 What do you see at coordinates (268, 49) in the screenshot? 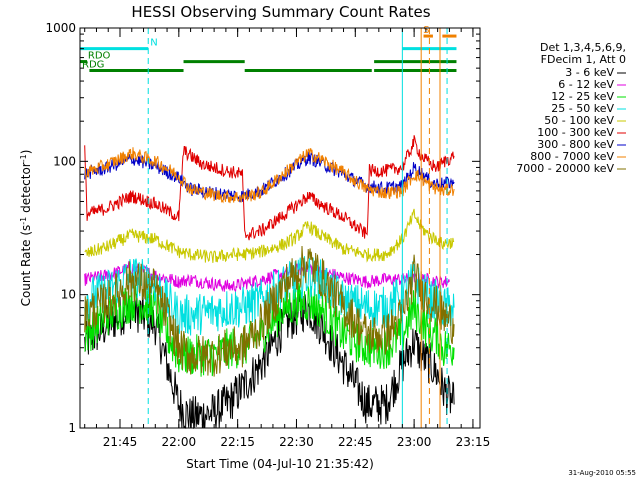
I see `flag-bars: NRDORDGS` at bounding box center [268, 49].